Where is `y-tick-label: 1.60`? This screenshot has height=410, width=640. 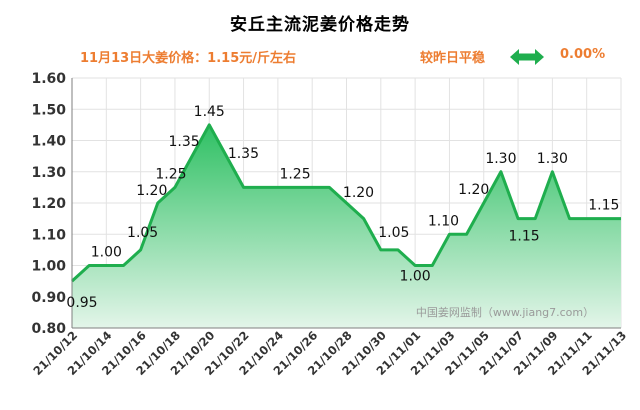
y-tick-label: 1.60 is located at coordinates (48, 79).